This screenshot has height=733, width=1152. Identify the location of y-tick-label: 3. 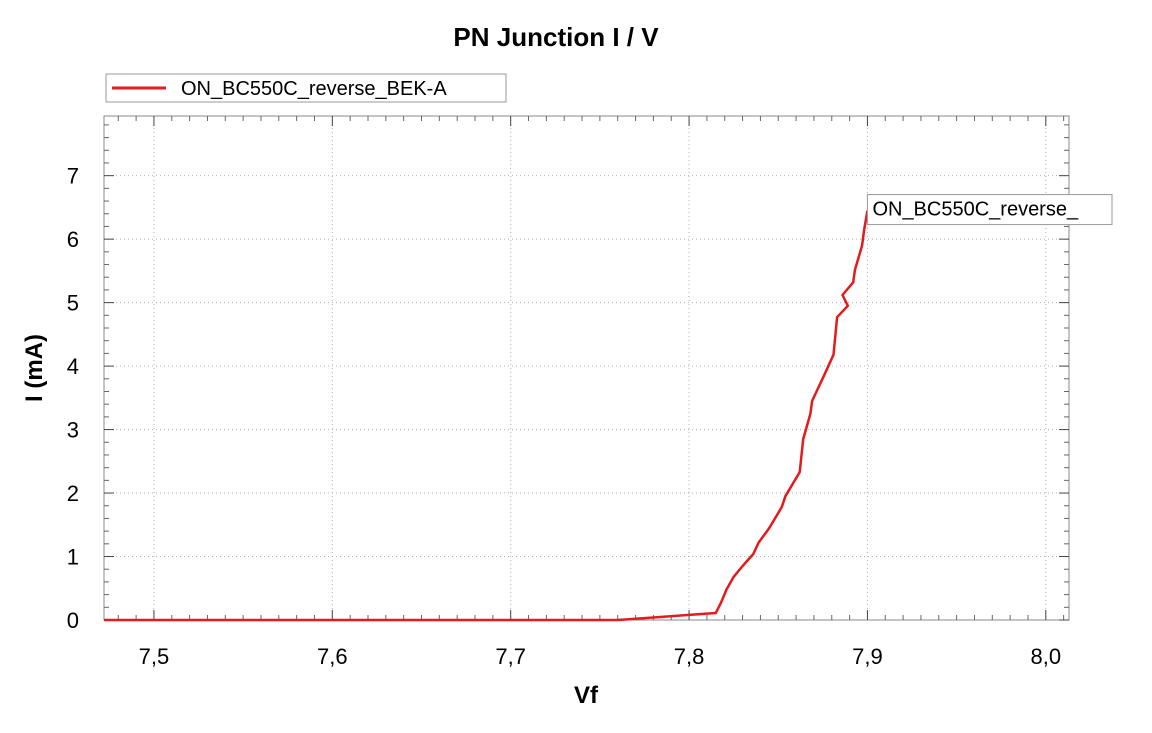
(73, 430).